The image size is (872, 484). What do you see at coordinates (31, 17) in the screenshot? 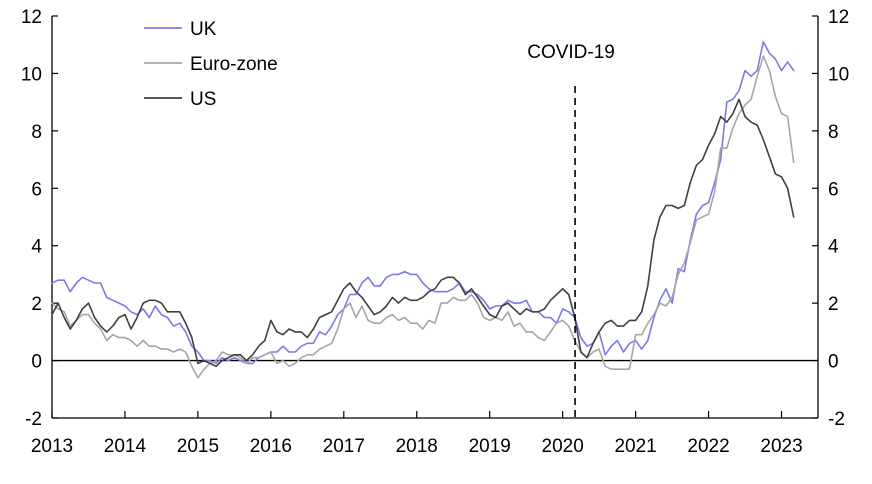
I see `y-tick-label-left: 12` at bounding box center [31, 17].